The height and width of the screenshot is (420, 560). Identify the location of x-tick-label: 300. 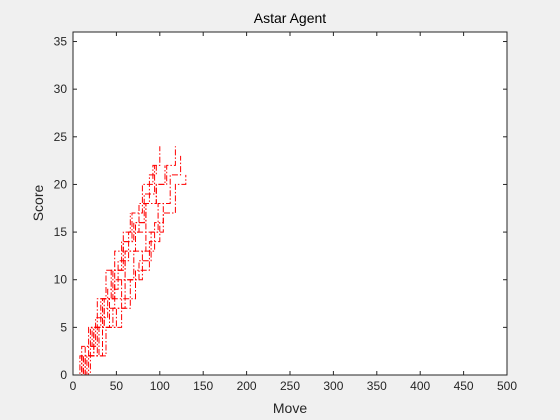
(333, 386).